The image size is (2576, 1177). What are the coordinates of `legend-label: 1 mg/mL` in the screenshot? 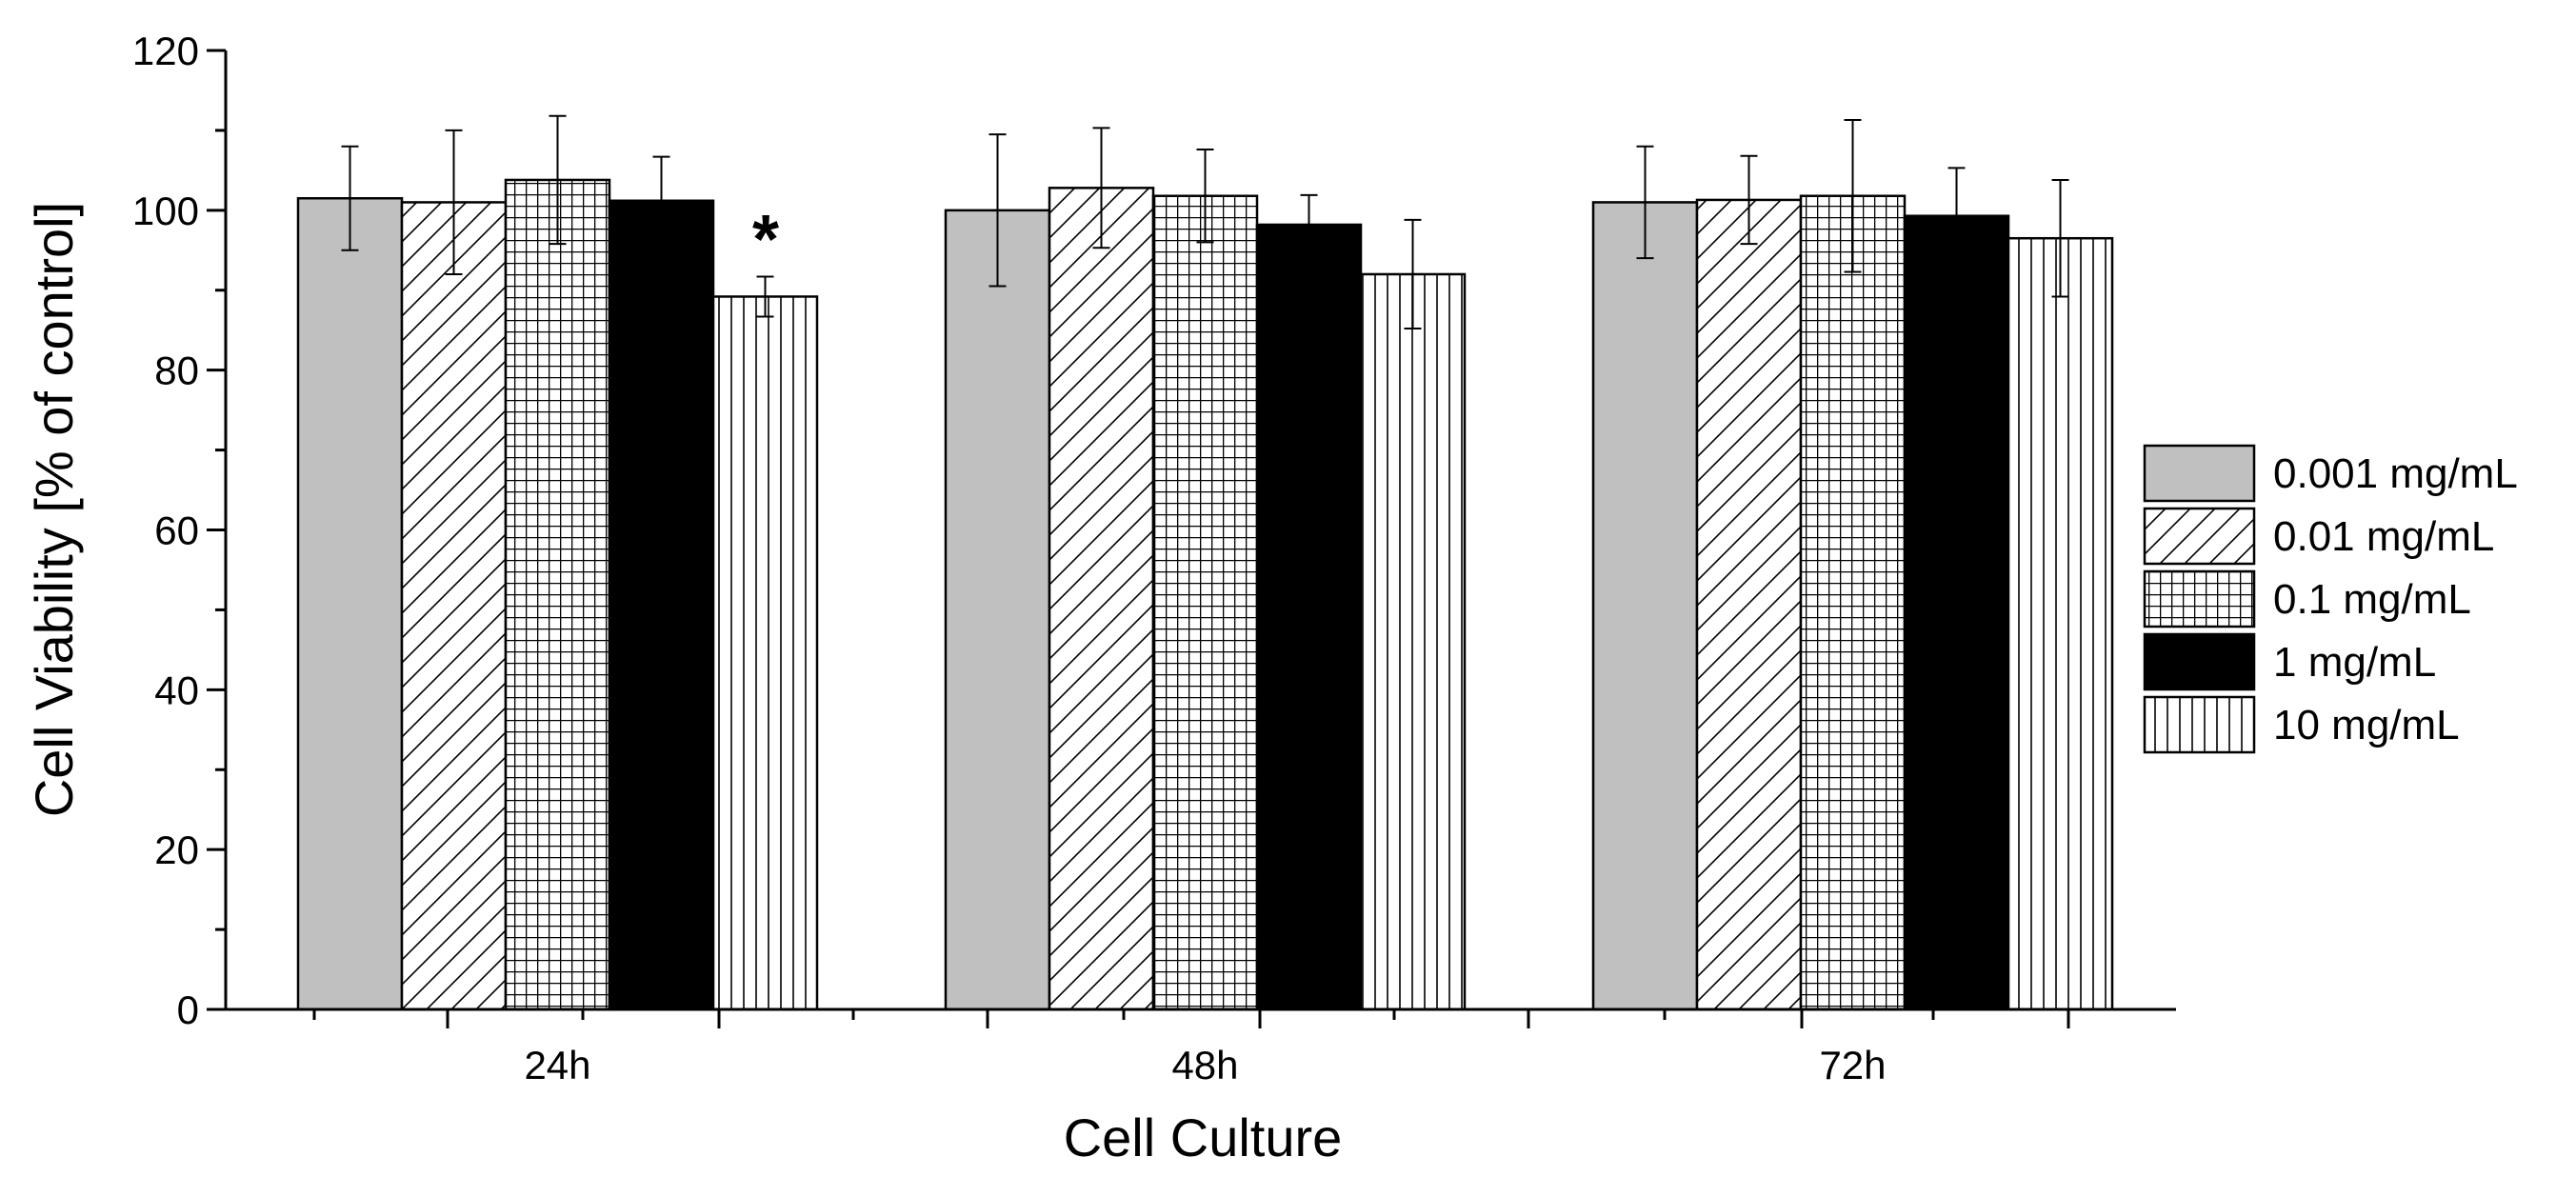 It's located at (2354, 662).